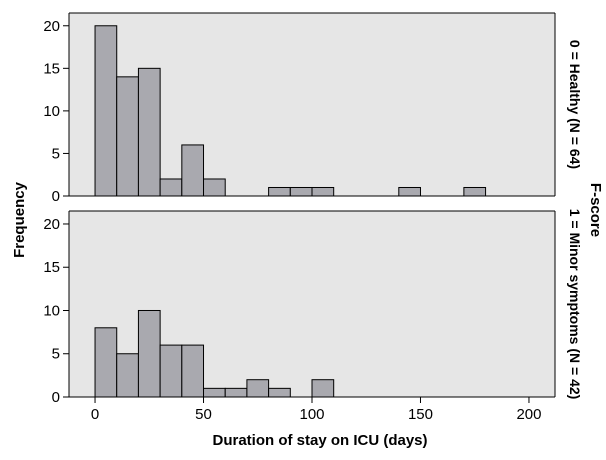  What do you see at coordinates (19, 219) in the screenshot?
I see `y-axis-label: Frequency` at bounding box center [19, 219].